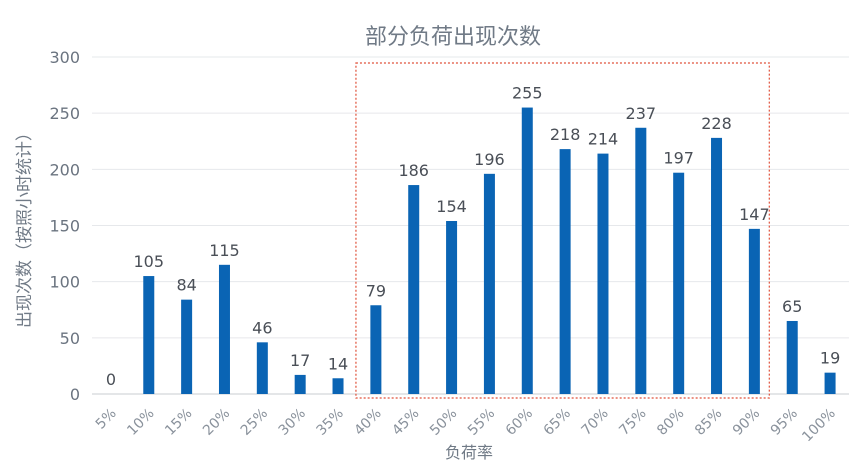 The image size is (859, 471). Describe the element at coordinates (224, 250) in the screenshot. I see `data-label: 115` at that location.